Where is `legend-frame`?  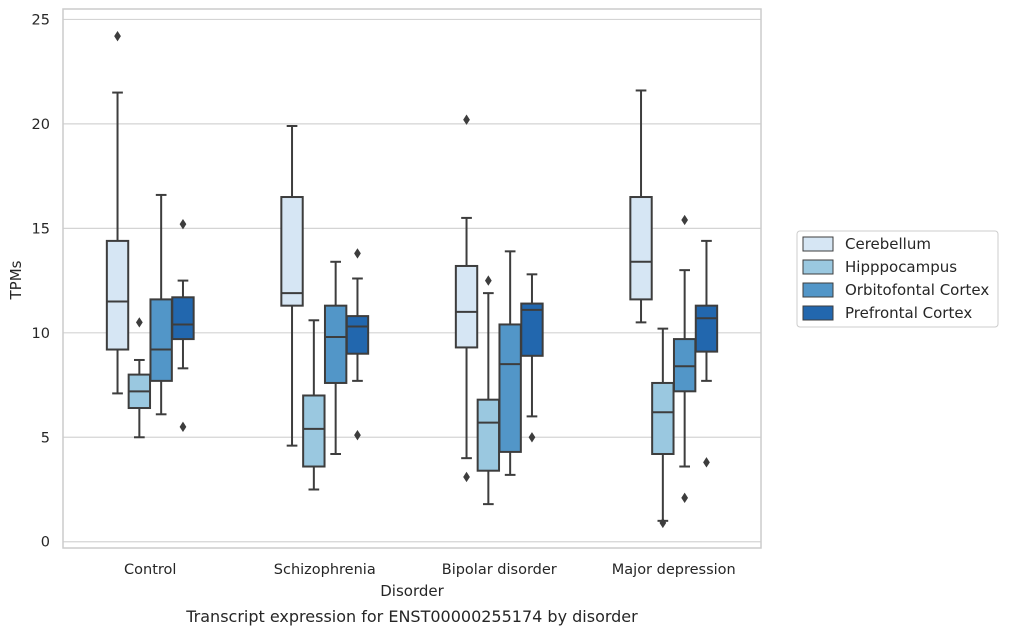
legend-frame is located at coordinates (897, 279).